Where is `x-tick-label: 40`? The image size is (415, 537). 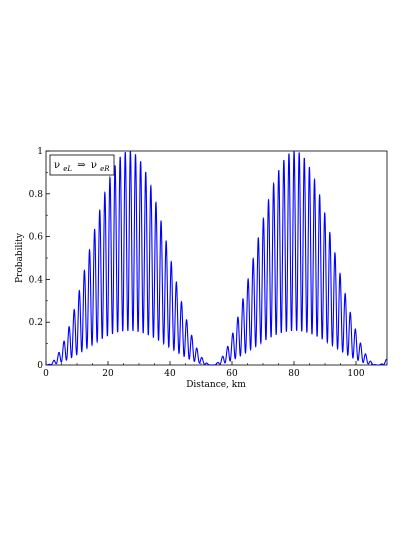
x-tick-label: 40 is located at coordinates (170, 374).